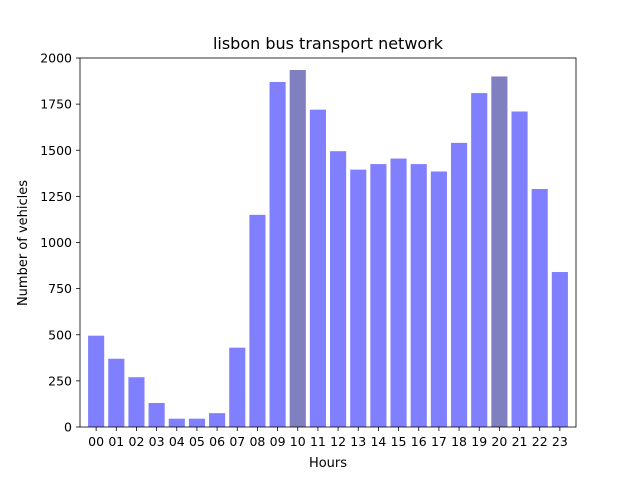 Image resolution: width=640 pixels, height=484 pixels. I want to click on x-tick-label-07: 07, so click(237, 441).